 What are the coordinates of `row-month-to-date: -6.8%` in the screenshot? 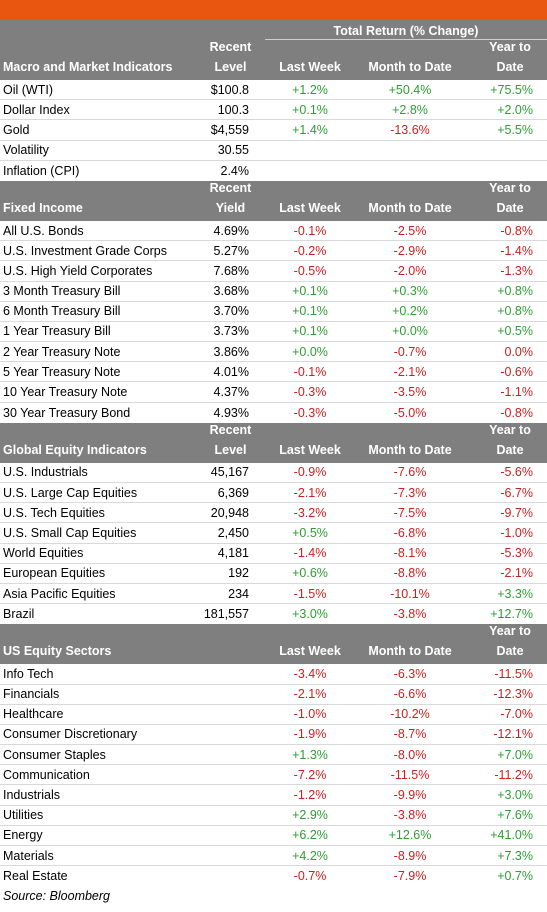 It's located at (410, 532).